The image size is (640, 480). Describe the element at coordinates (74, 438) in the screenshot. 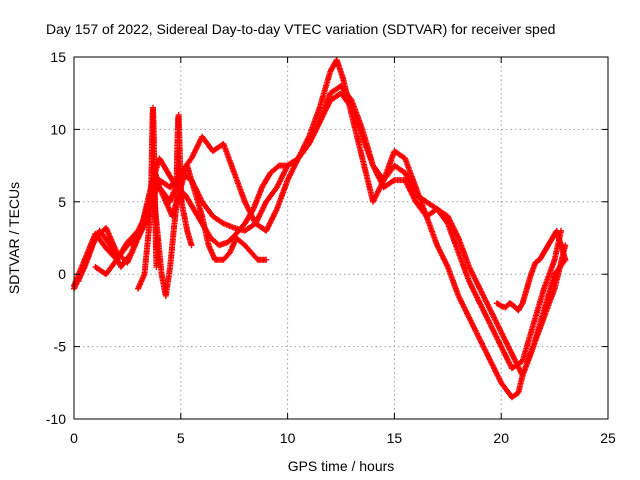

I see `x-tick-label: 0` at that location.